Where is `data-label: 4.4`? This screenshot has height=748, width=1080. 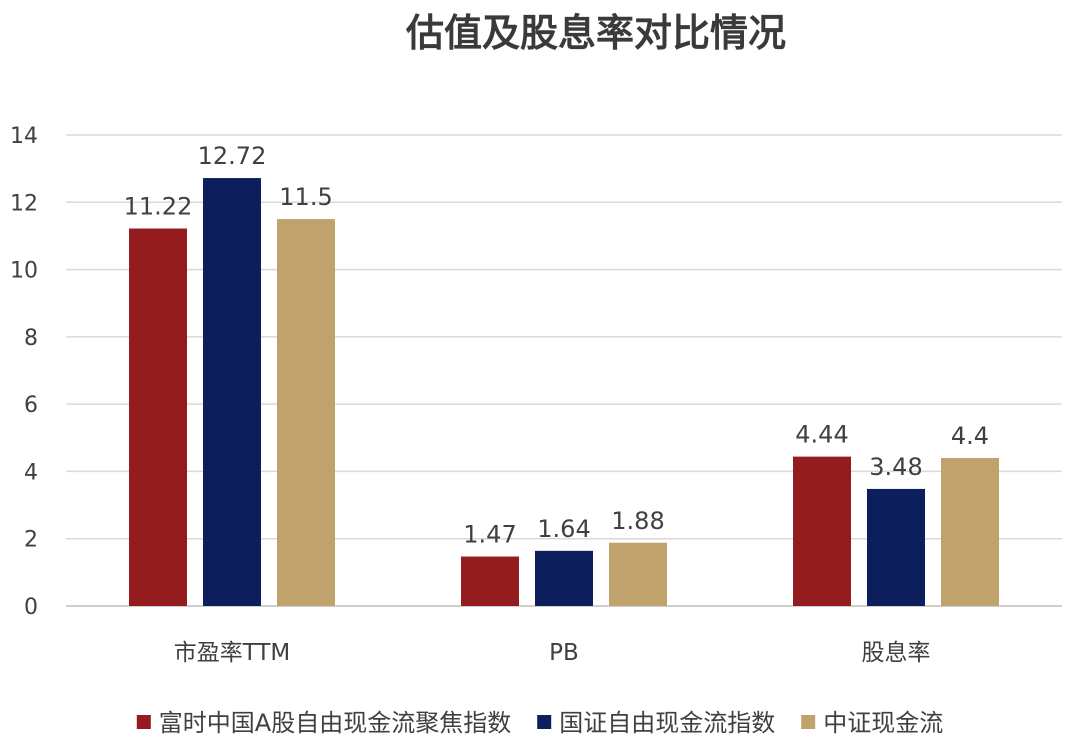 data-label: 4.4 is located at coordinates (970, 436).